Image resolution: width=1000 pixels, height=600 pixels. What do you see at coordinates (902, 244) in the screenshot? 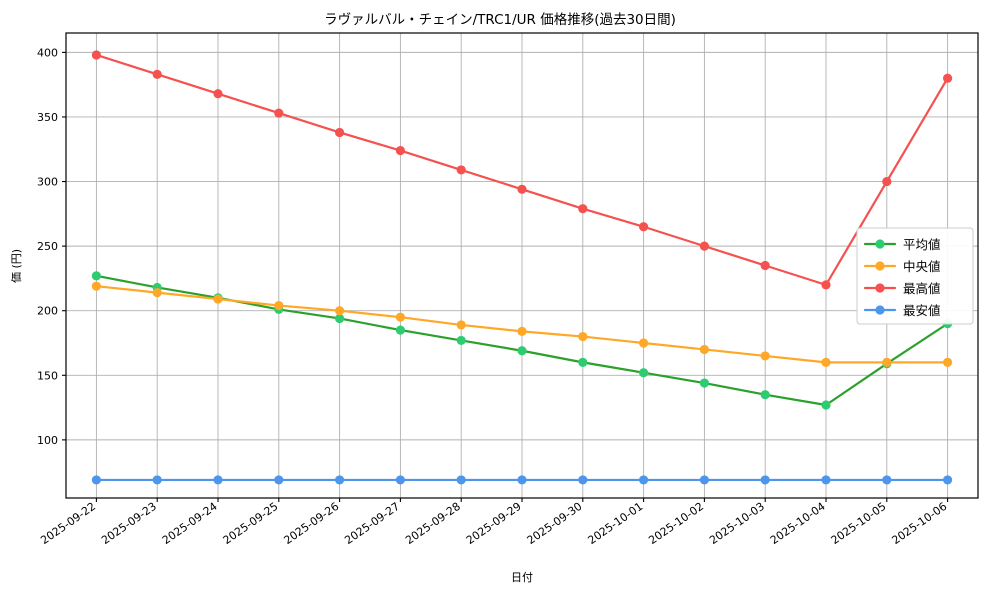
I see `legend-item: 平均値` at bounding box center [902, 244].